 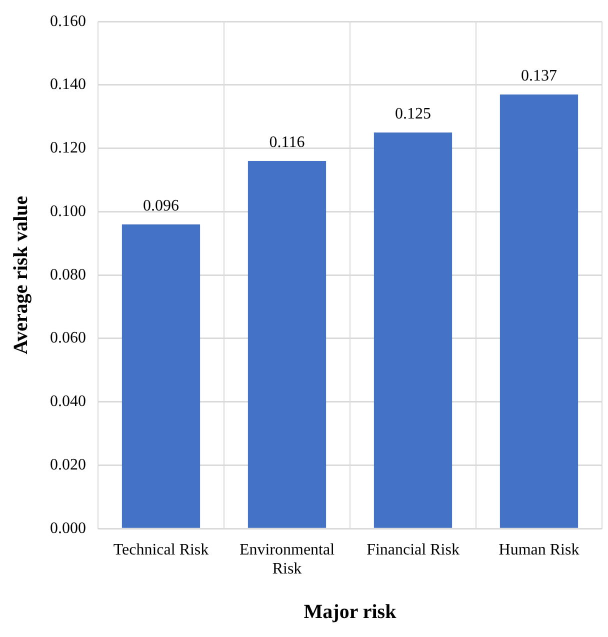 What do you see at coordinates (413, 549) in the screenshot?
I see `x-tick-label: Financial Risk` at bounding box center [413, 549].